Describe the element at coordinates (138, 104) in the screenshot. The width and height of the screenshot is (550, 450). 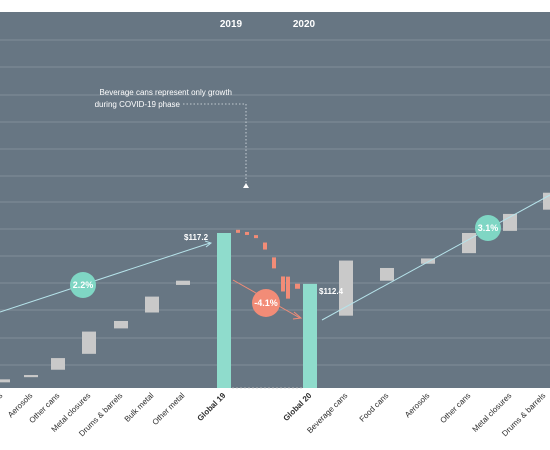
I see `annotation-line-2: during COVID-19 phase` at that location.